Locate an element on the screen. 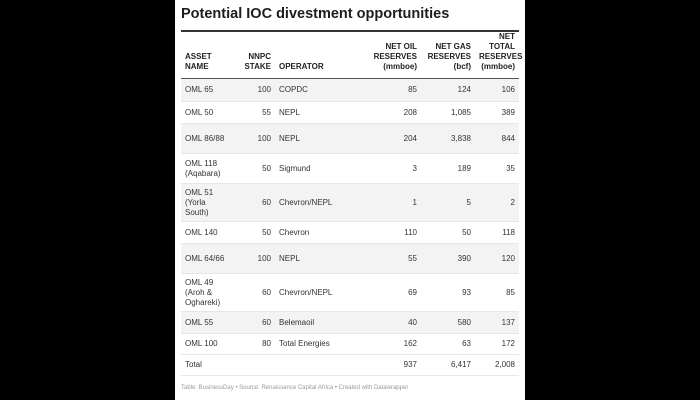  total-oil: 937 is located at coordinates (391, 365).